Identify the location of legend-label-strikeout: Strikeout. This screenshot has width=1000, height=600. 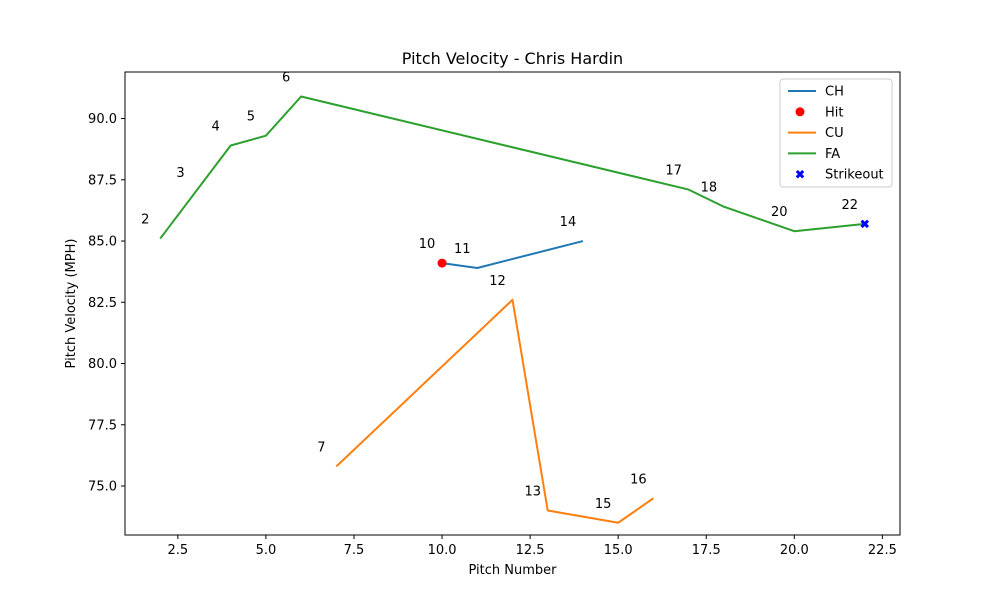
(854, 175).